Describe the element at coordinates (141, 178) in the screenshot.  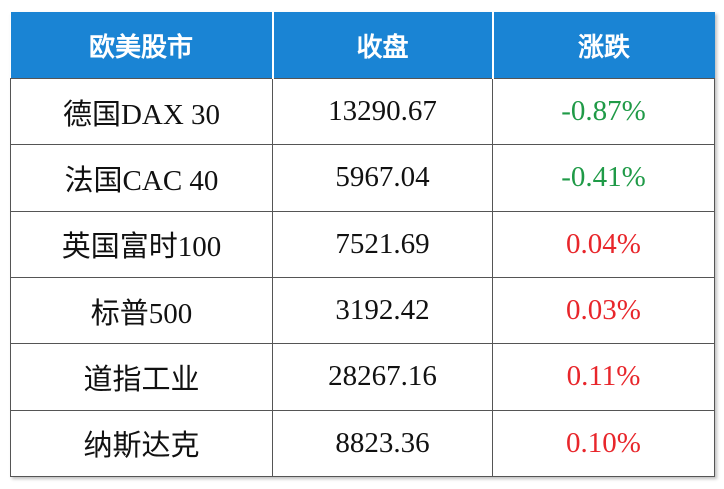
I see `index-name: 法国CAC 40` at that location.